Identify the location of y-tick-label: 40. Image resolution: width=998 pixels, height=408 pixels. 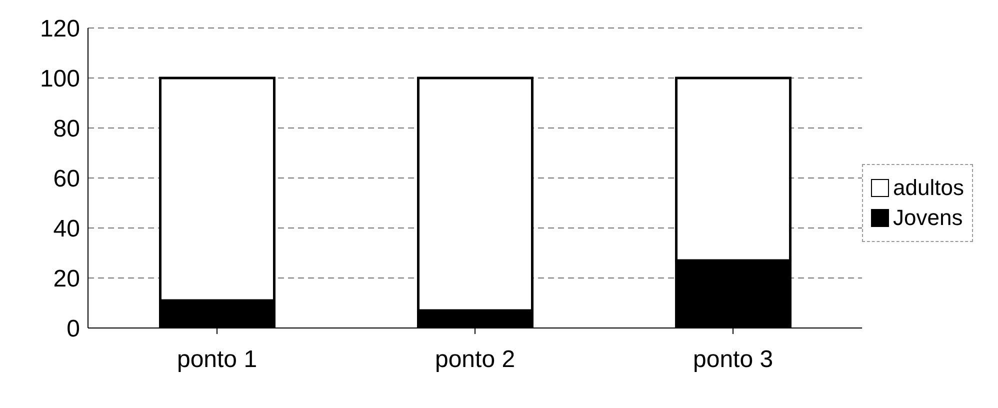
(66, 229).